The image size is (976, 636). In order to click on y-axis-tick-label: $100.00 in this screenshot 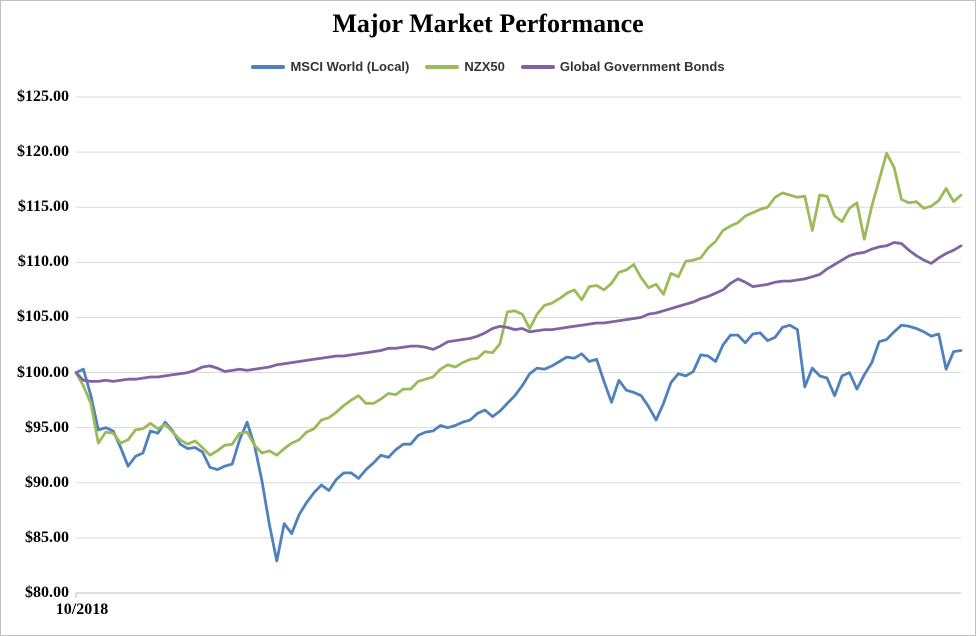, I will do `click(43, 372)`.